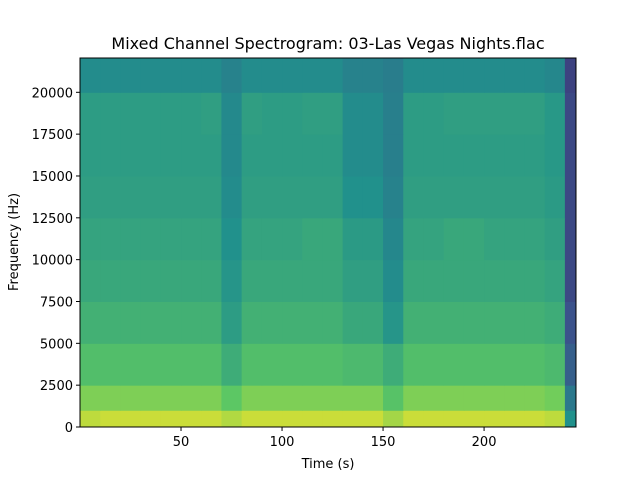 This screenshot has height=480, width=640. I want to click on y-tick-label: 10000, so click(52, 261).